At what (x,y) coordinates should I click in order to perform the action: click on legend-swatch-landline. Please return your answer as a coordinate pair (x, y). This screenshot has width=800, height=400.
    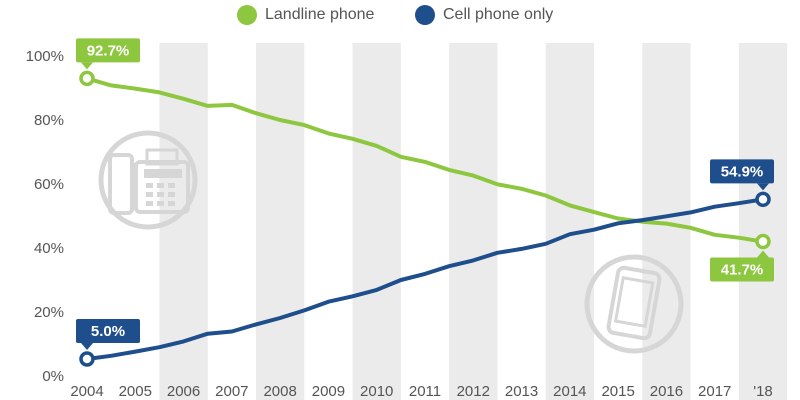
    Looking at the image, I should click on (247, 15).